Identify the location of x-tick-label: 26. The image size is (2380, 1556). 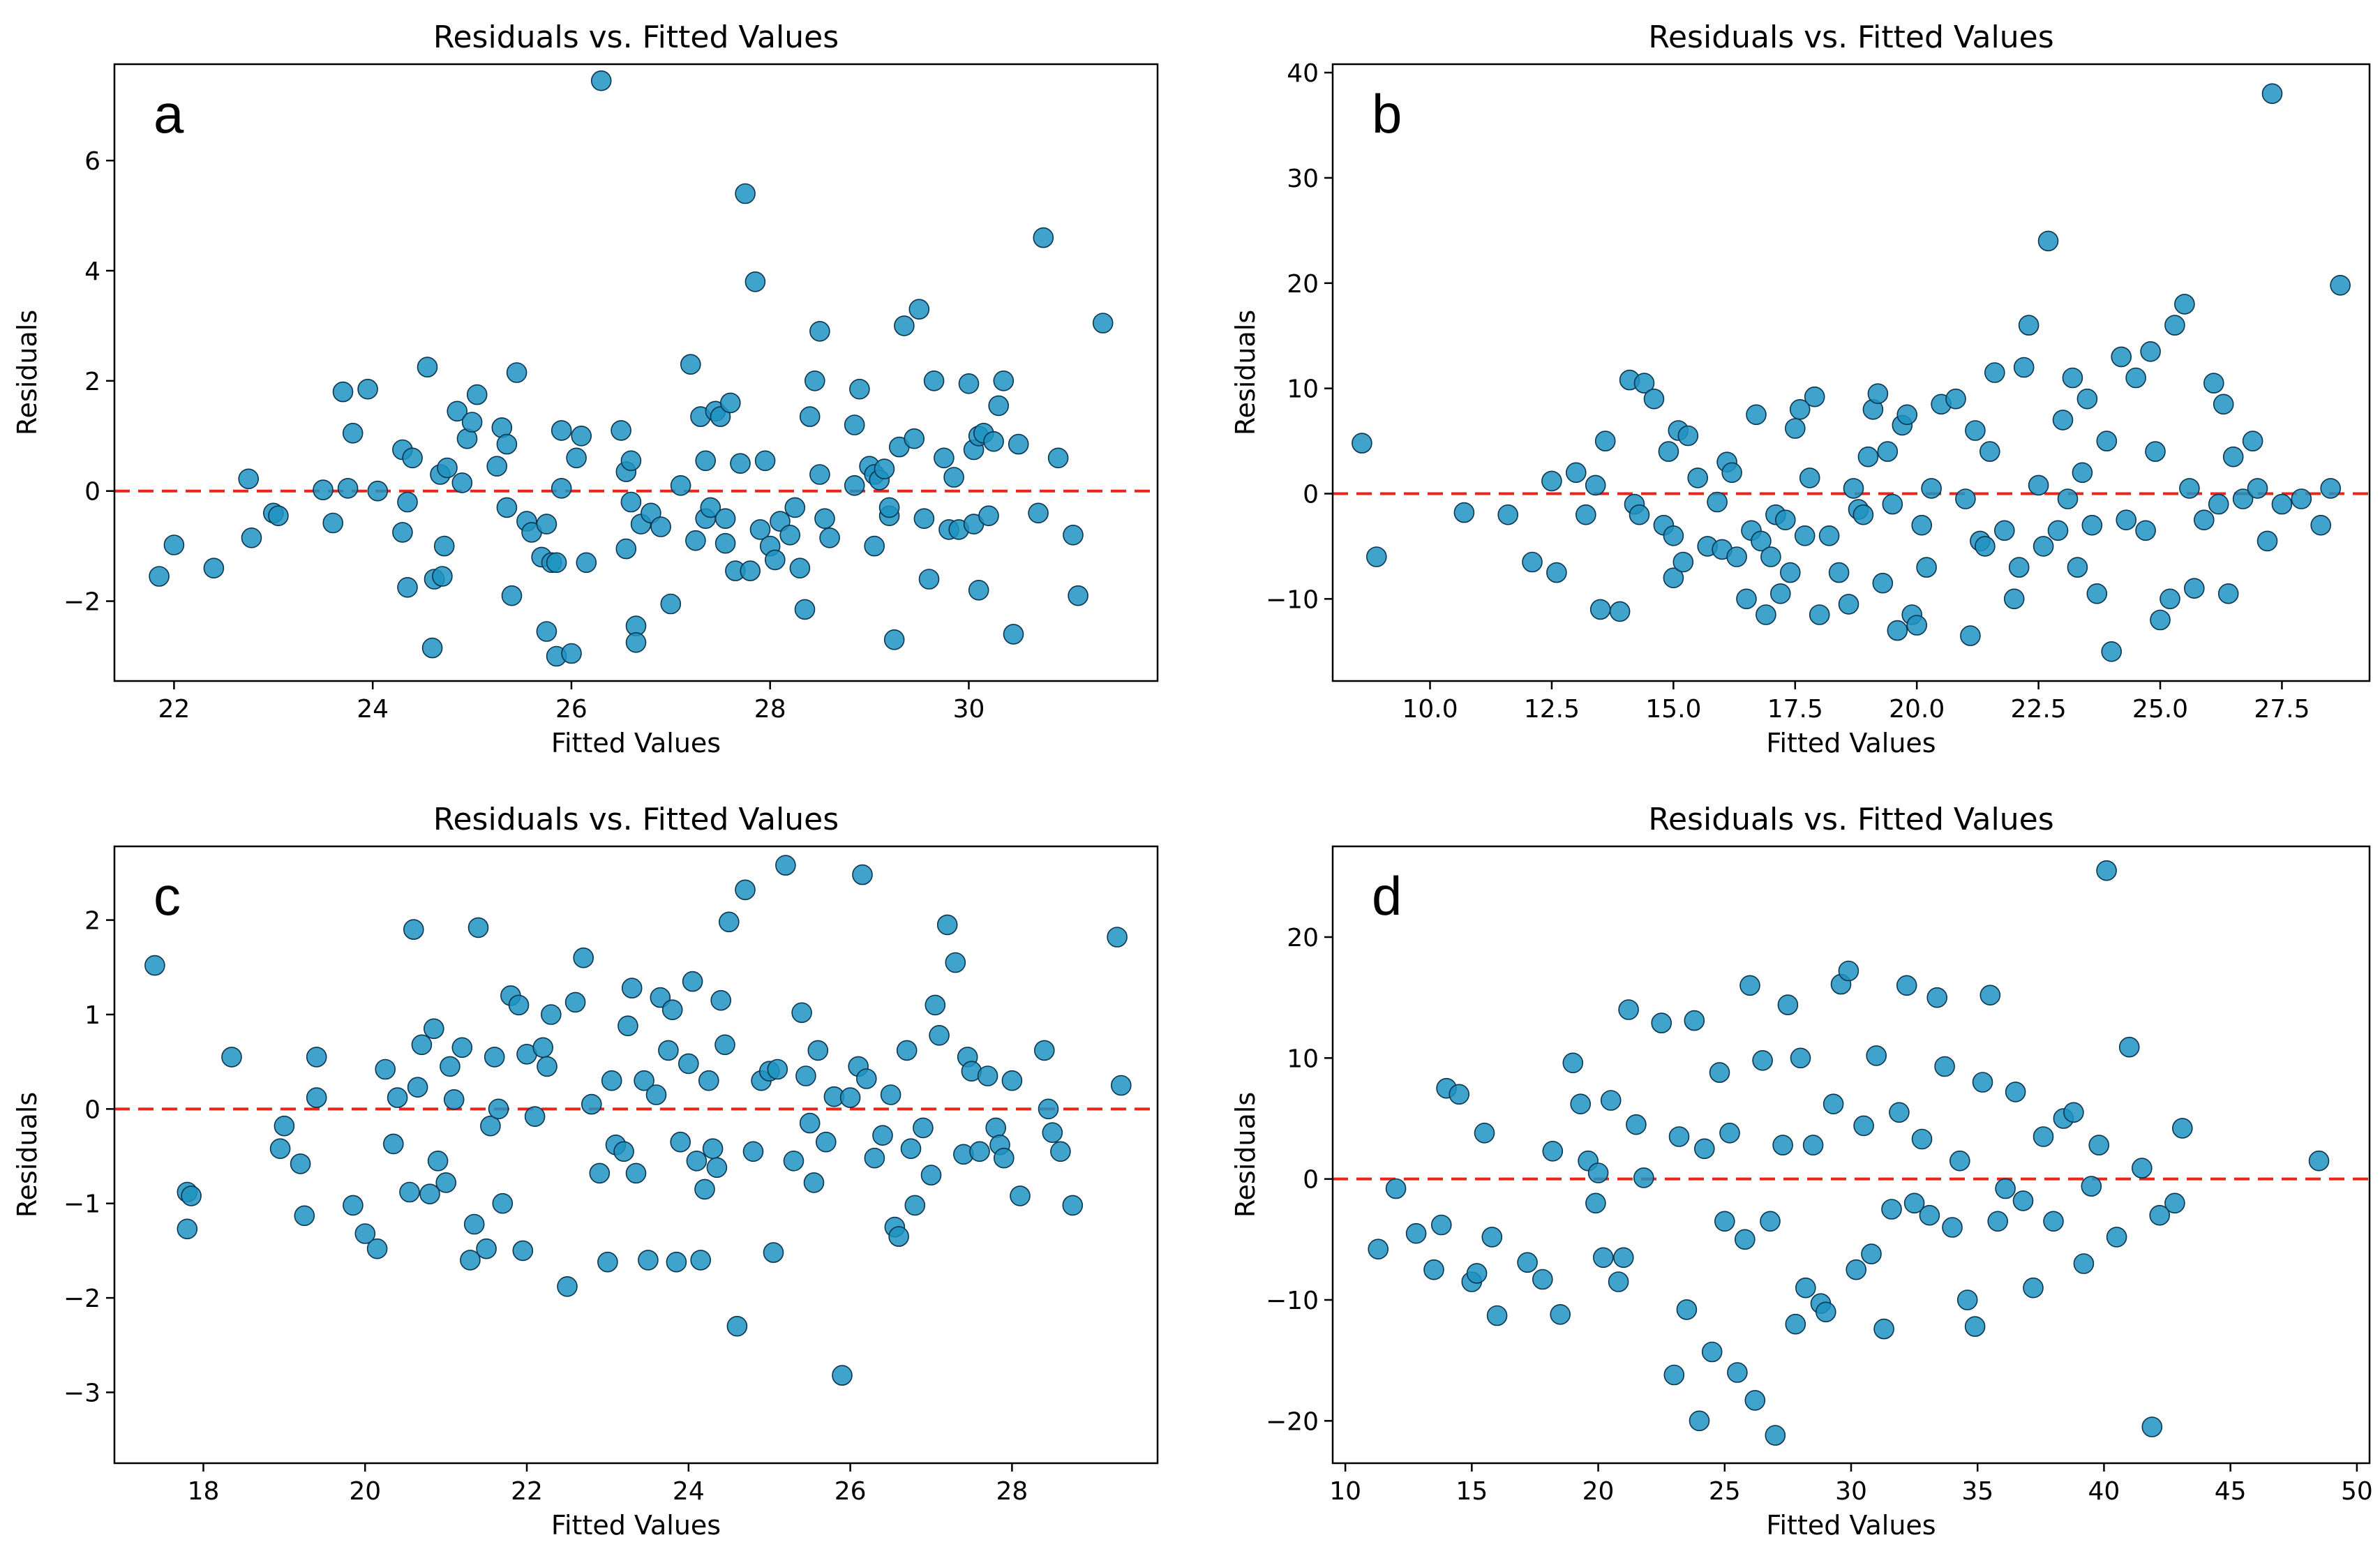
(571, 709).